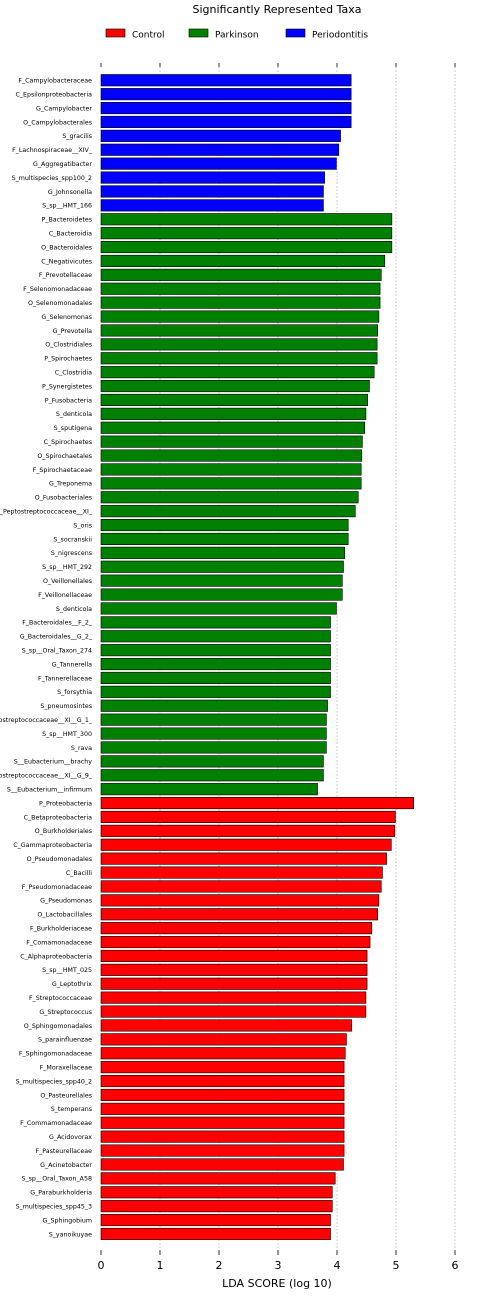 This screenshot has width=504, height=1299. What do you see at coordinates (234, 956) in the screenshot?
I see `bar-C_Alphaproteobacteria` at bounding box center [234, 956].